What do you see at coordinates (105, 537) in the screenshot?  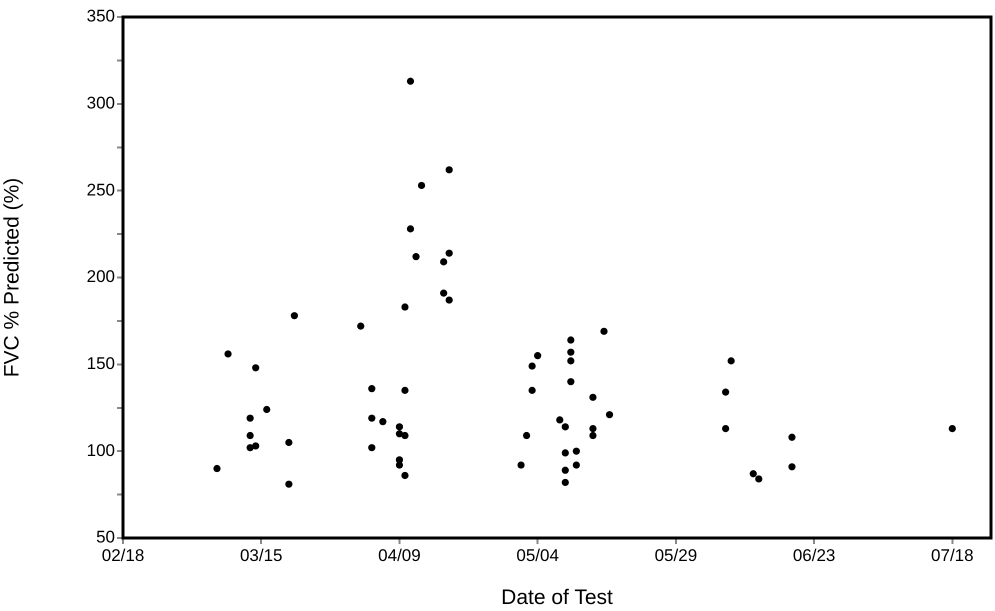 I see `y-tick-label: 50` at bounding box center [105, 537].